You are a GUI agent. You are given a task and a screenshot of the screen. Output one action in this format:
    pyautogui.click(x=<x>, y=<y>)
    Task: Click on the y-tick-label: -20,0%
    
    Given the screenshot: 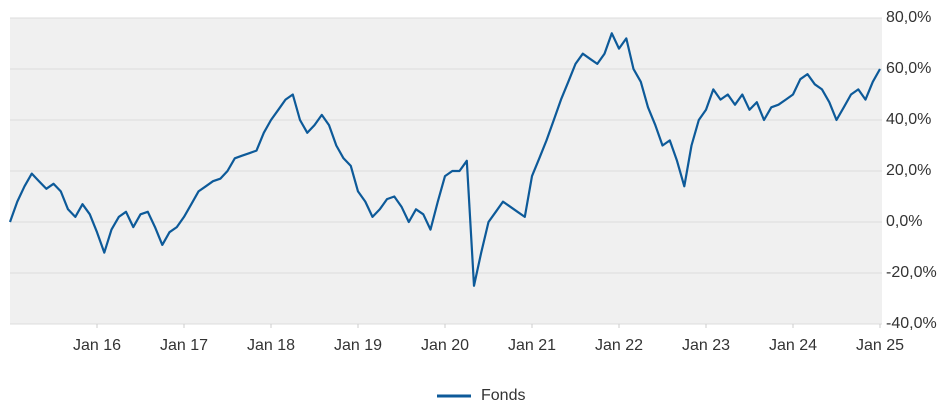 What is the action you would take?
    pyautogui.click(x=911, y=272)
    